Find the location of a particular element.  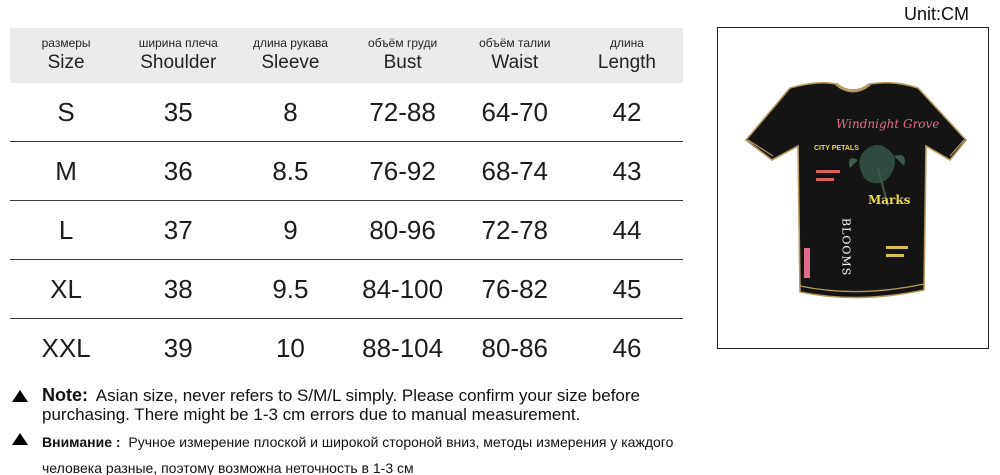

header-waist: объём талии Waist is located at coordinates (515, 55).